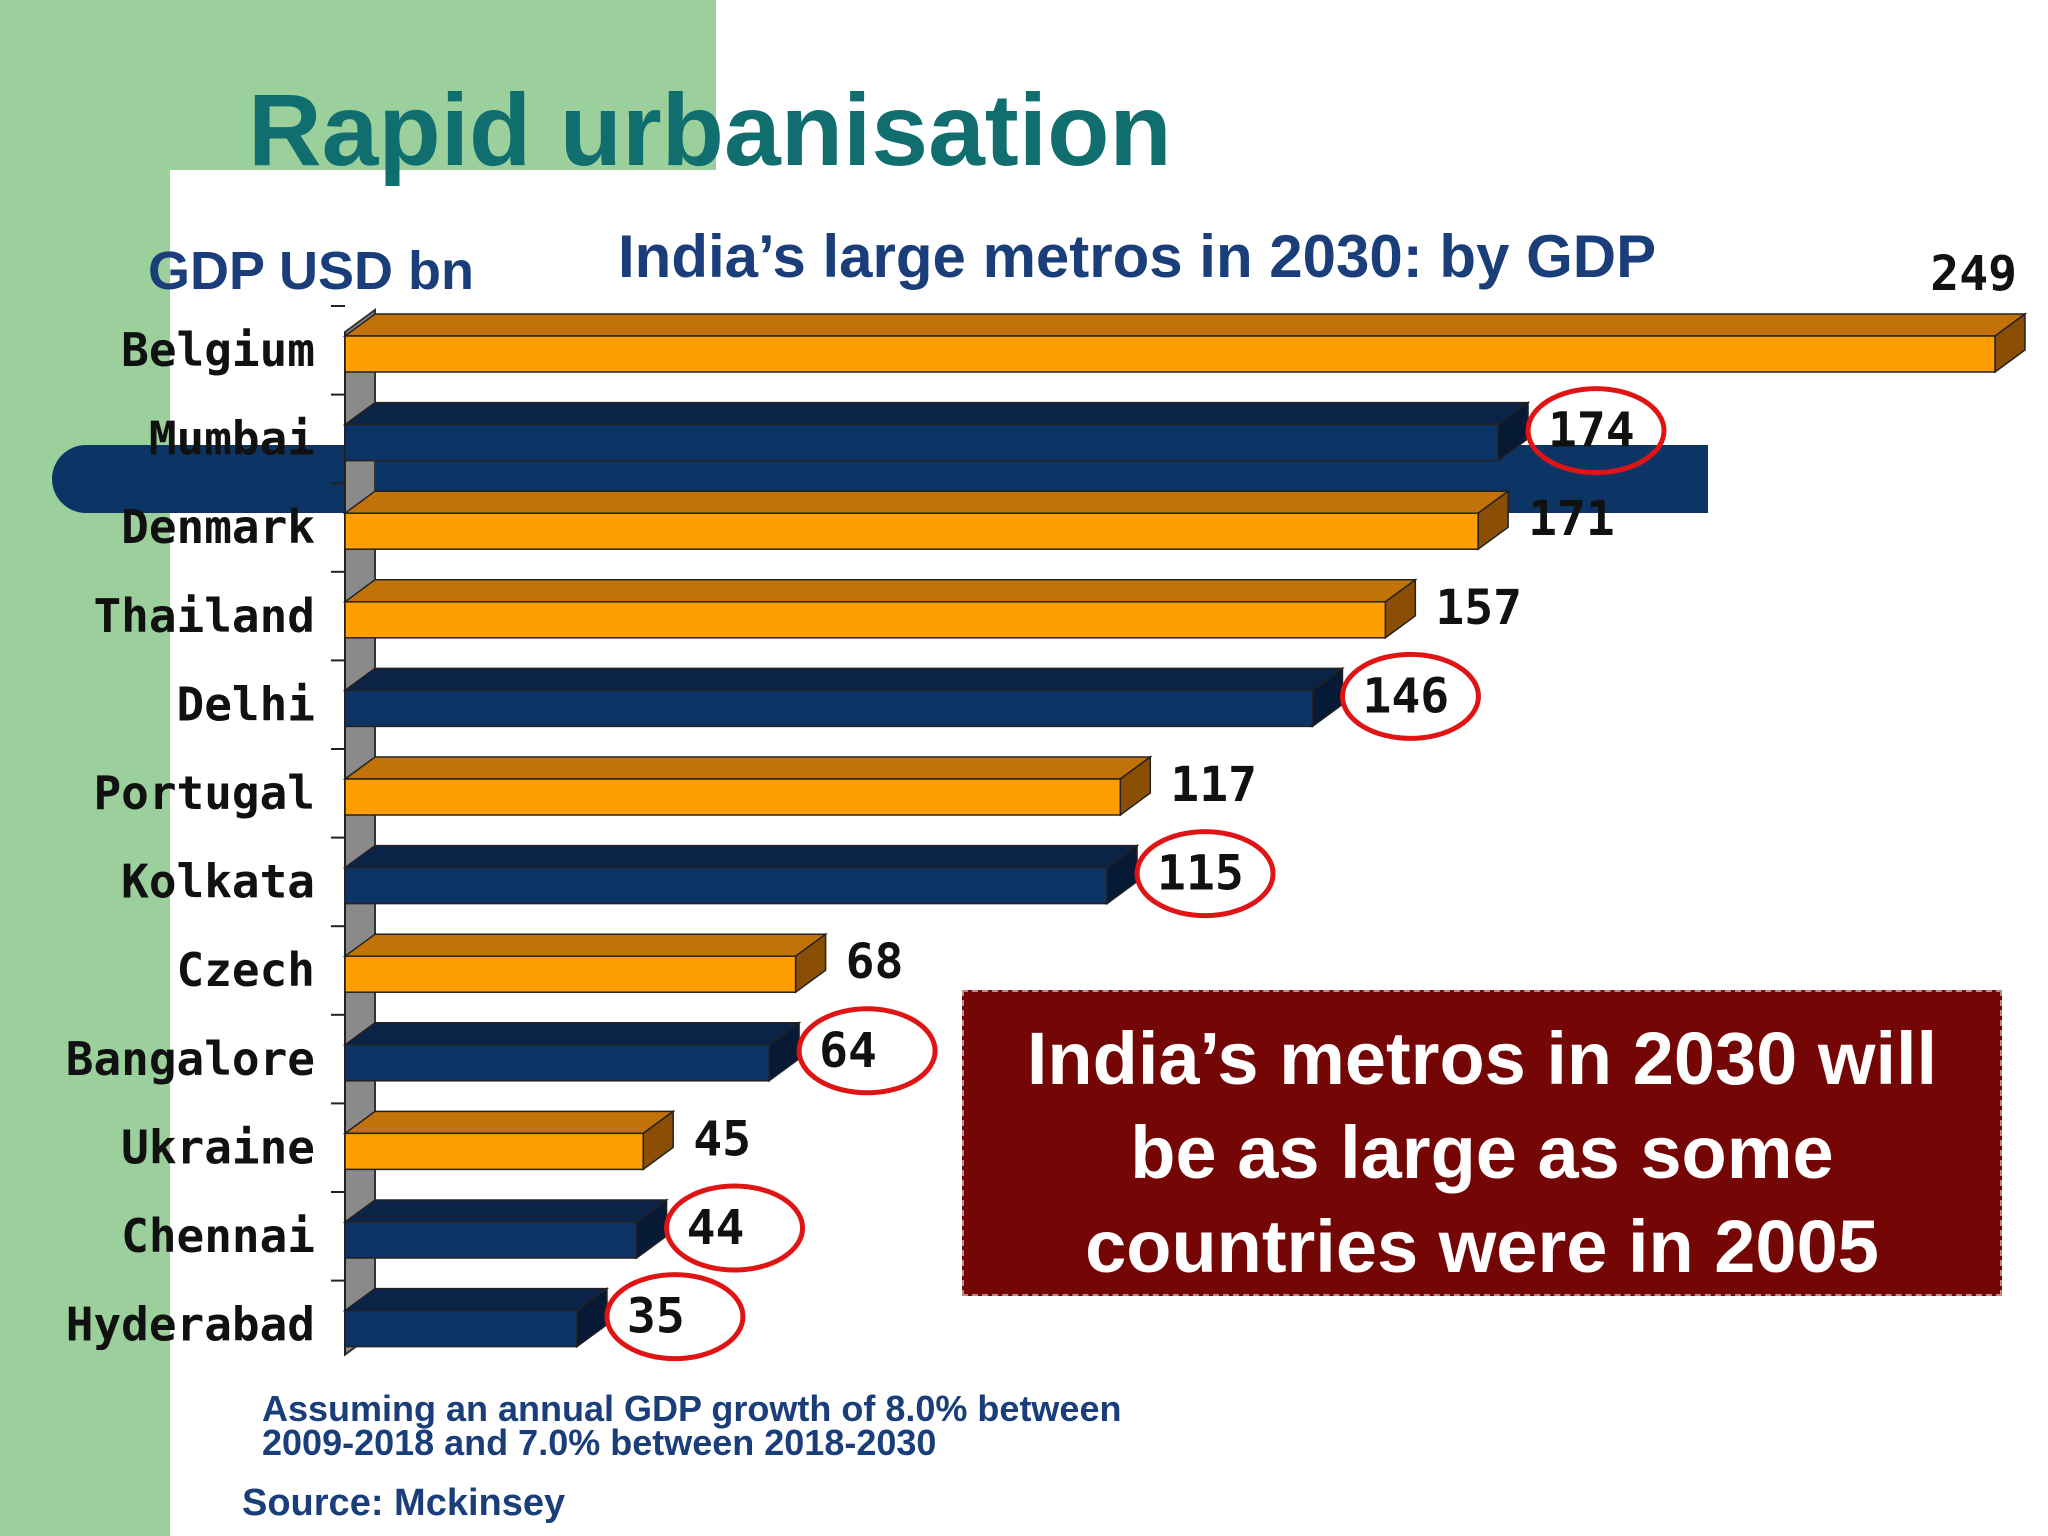  I want to click on highlight-ring-bangalore, so click(867, 1051).